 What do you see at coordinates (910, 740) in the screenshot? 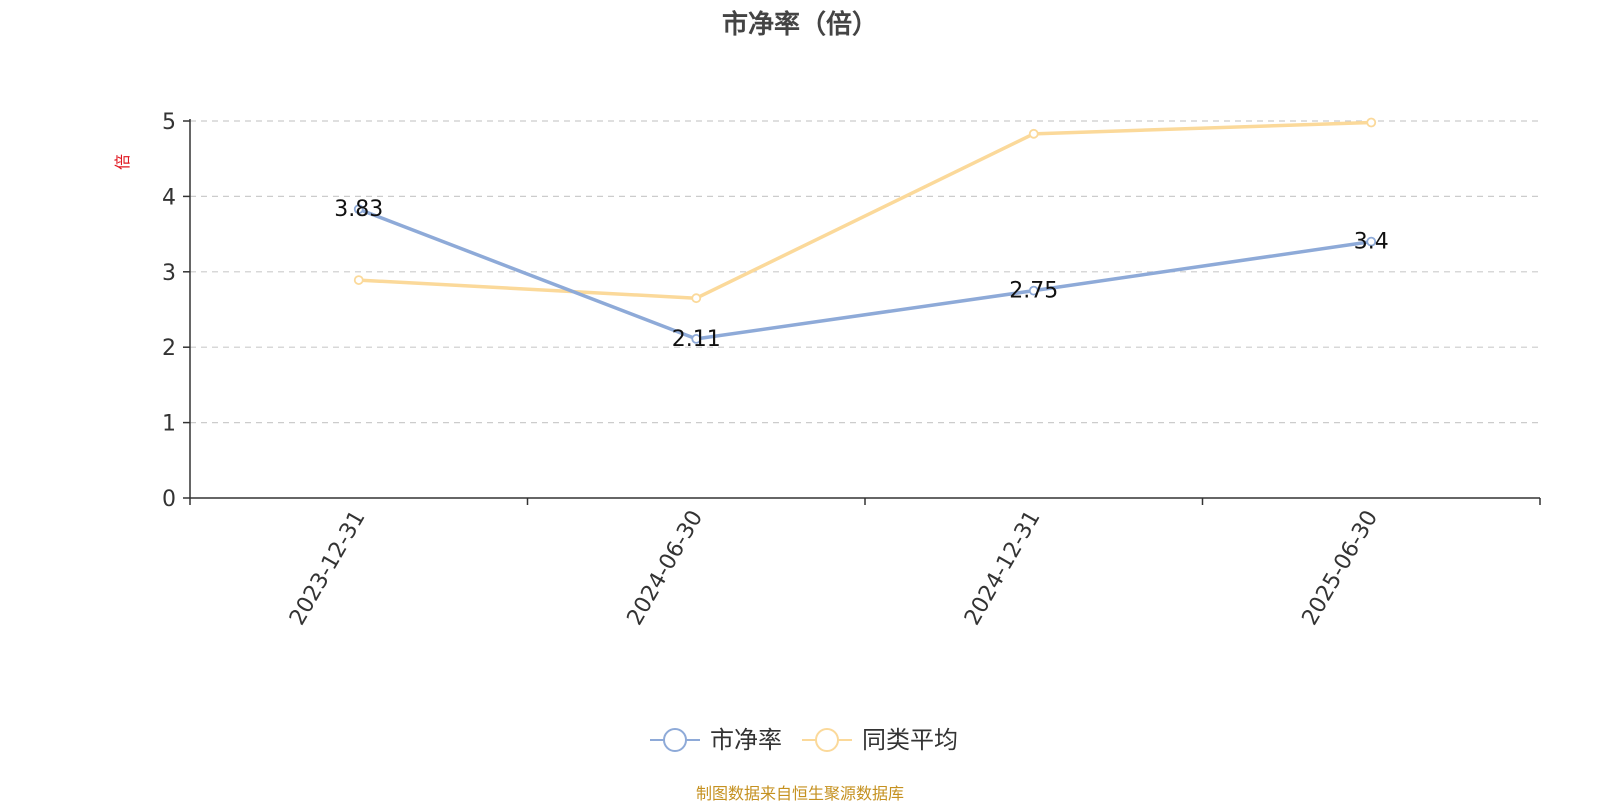
I see `legend-label: 同类平均` at bounding box center [910, 740].